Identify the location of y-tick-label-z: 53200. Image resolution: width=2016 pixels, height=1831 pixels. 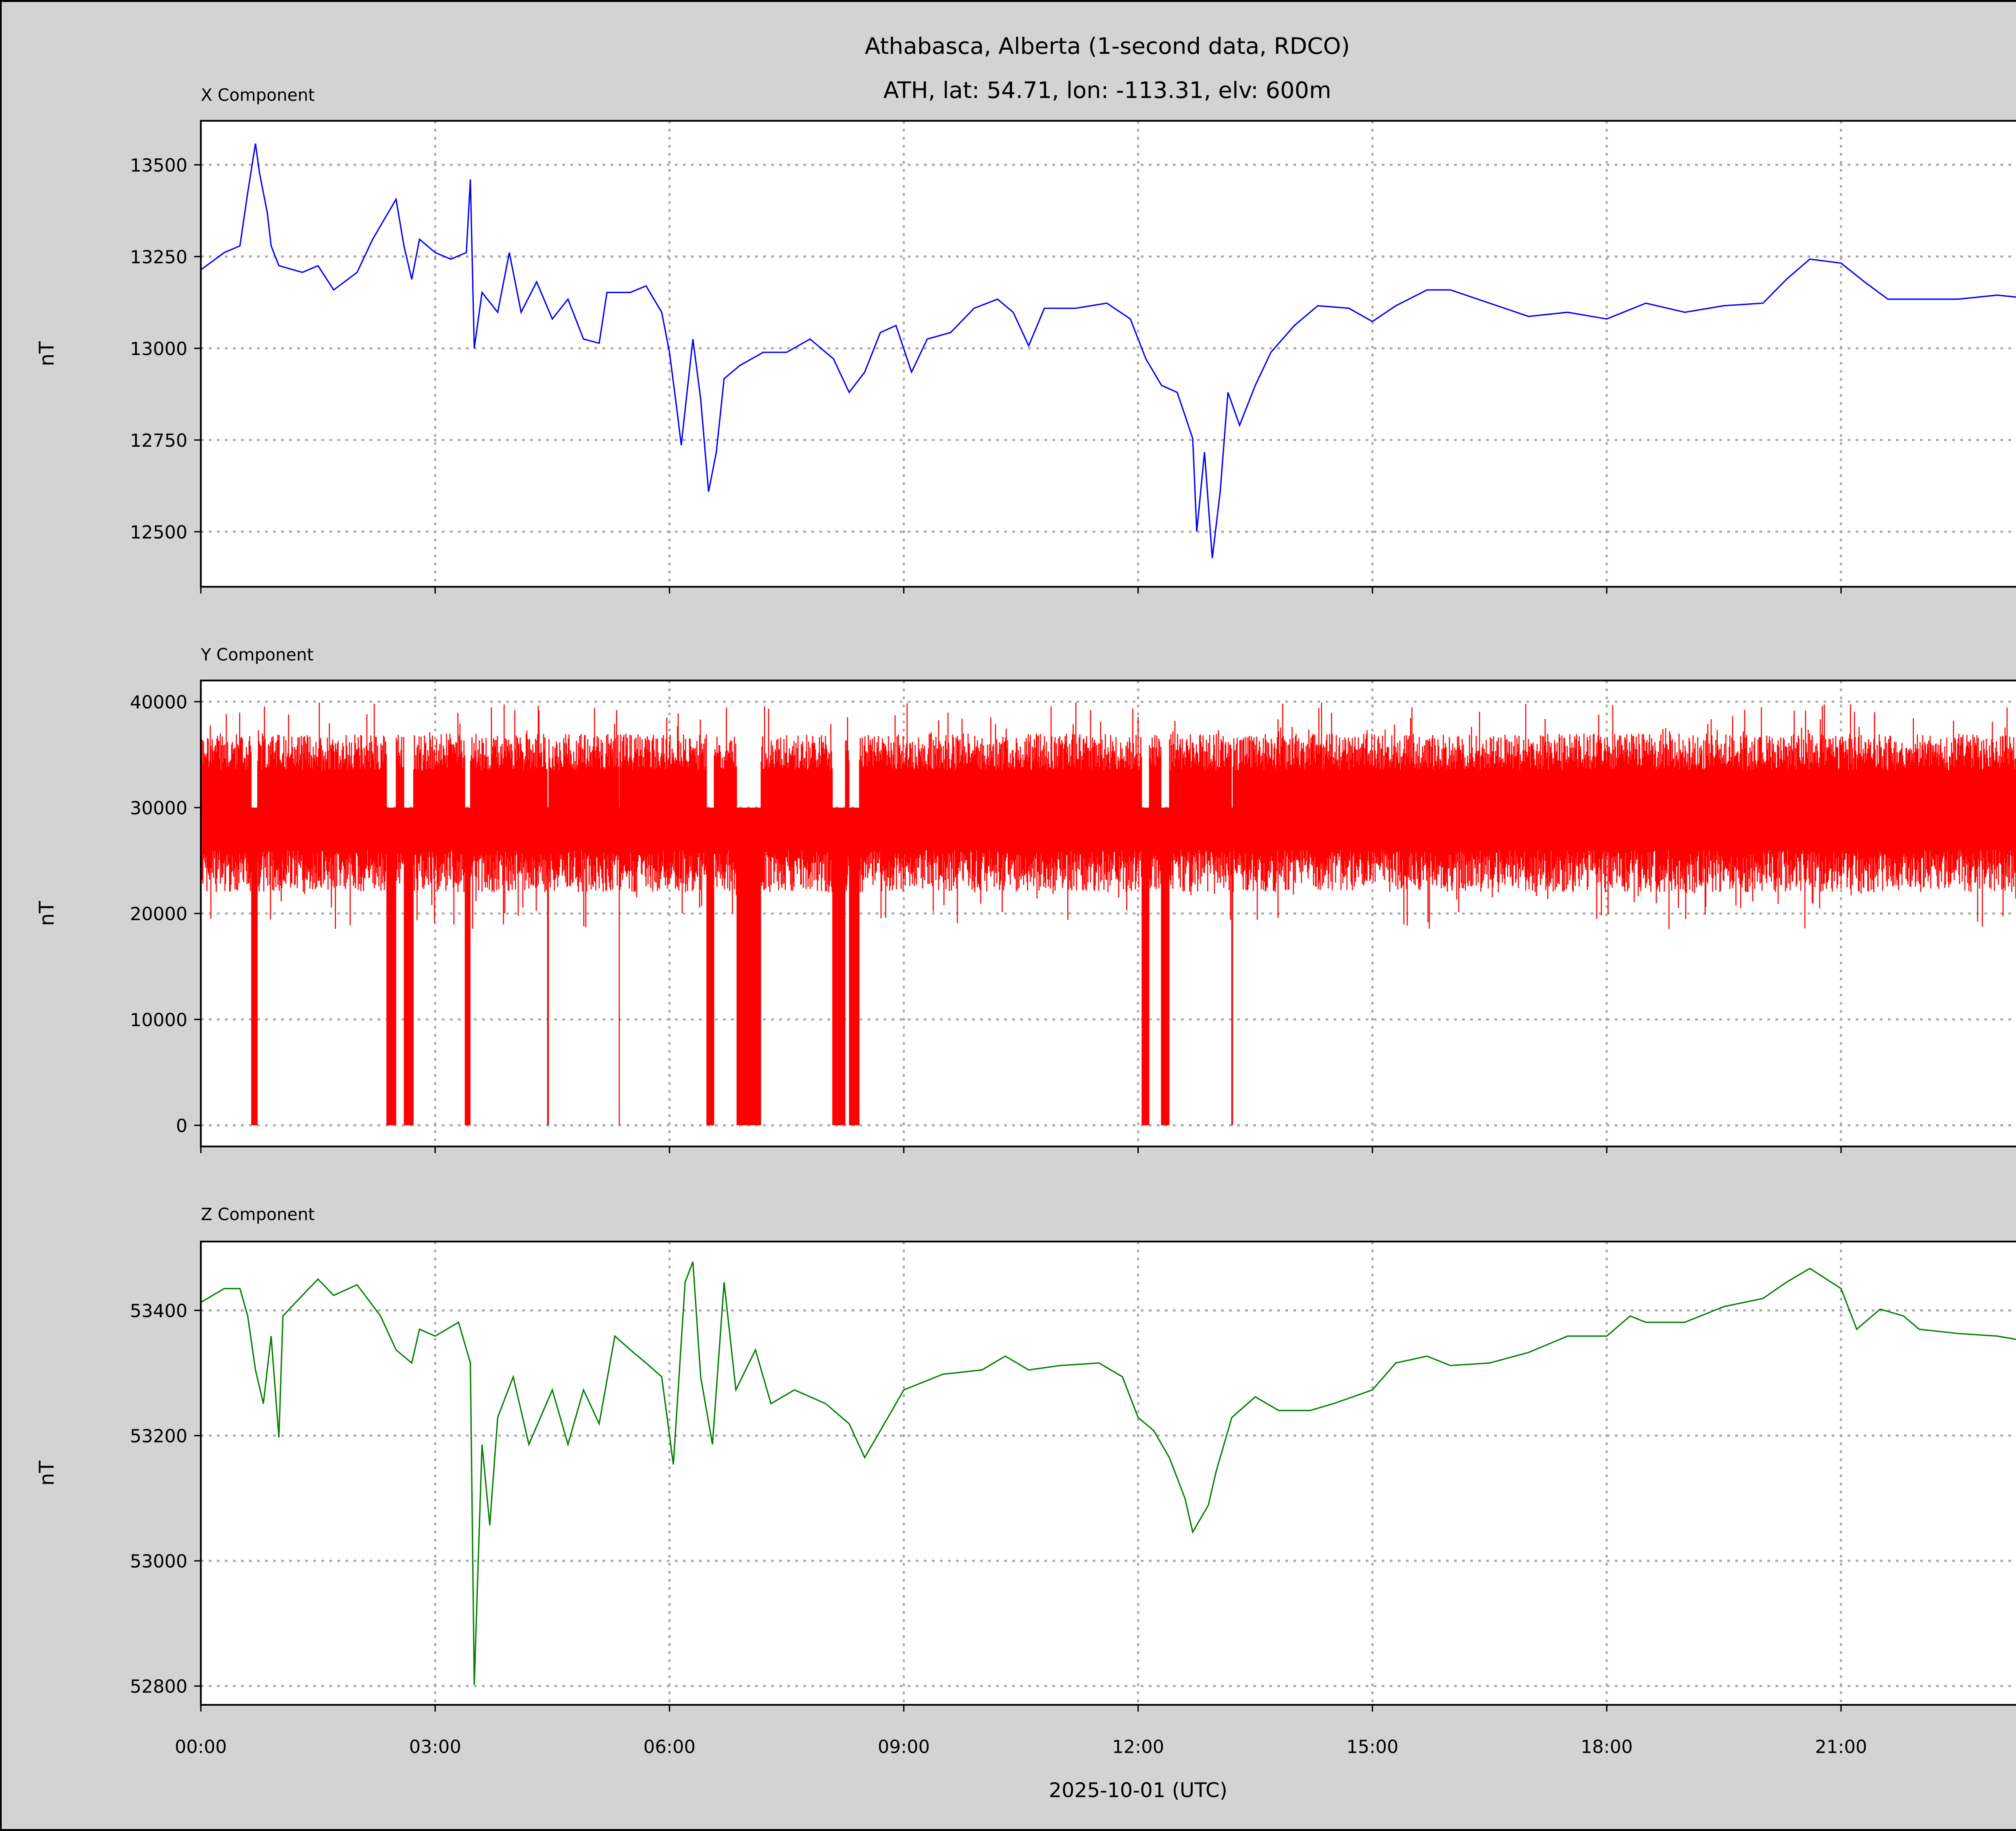
(158, 1436).